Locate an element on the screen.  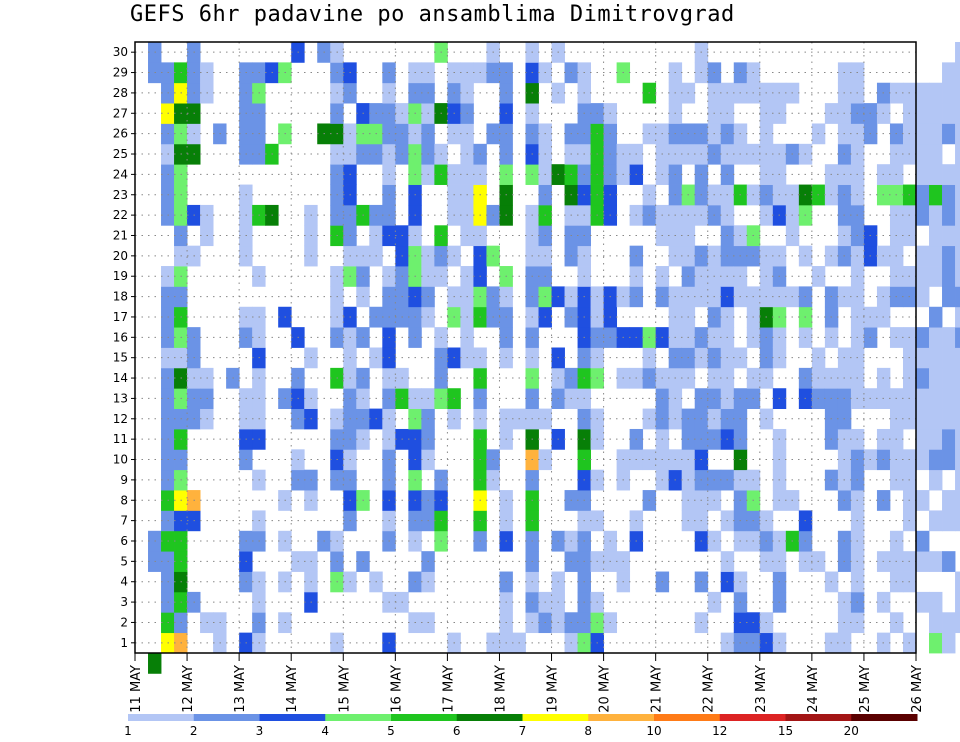
y-tick-label: 13 is located at coordinates (120, 398).